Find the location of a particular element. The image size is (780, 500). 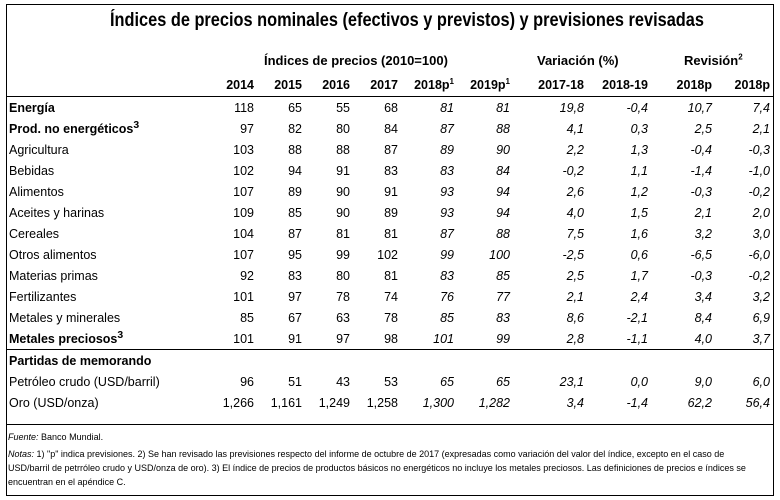

column-header: 2016 is located at coordinates (330, 85).